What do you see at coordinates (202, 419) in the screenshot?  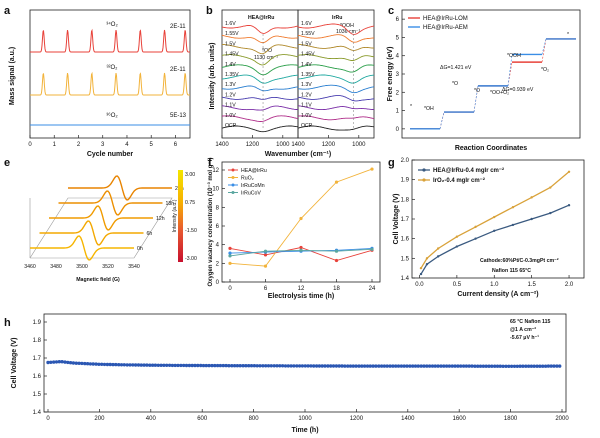 I see `panel-h-xtick-label: 600` at bounding box center [202, 419].